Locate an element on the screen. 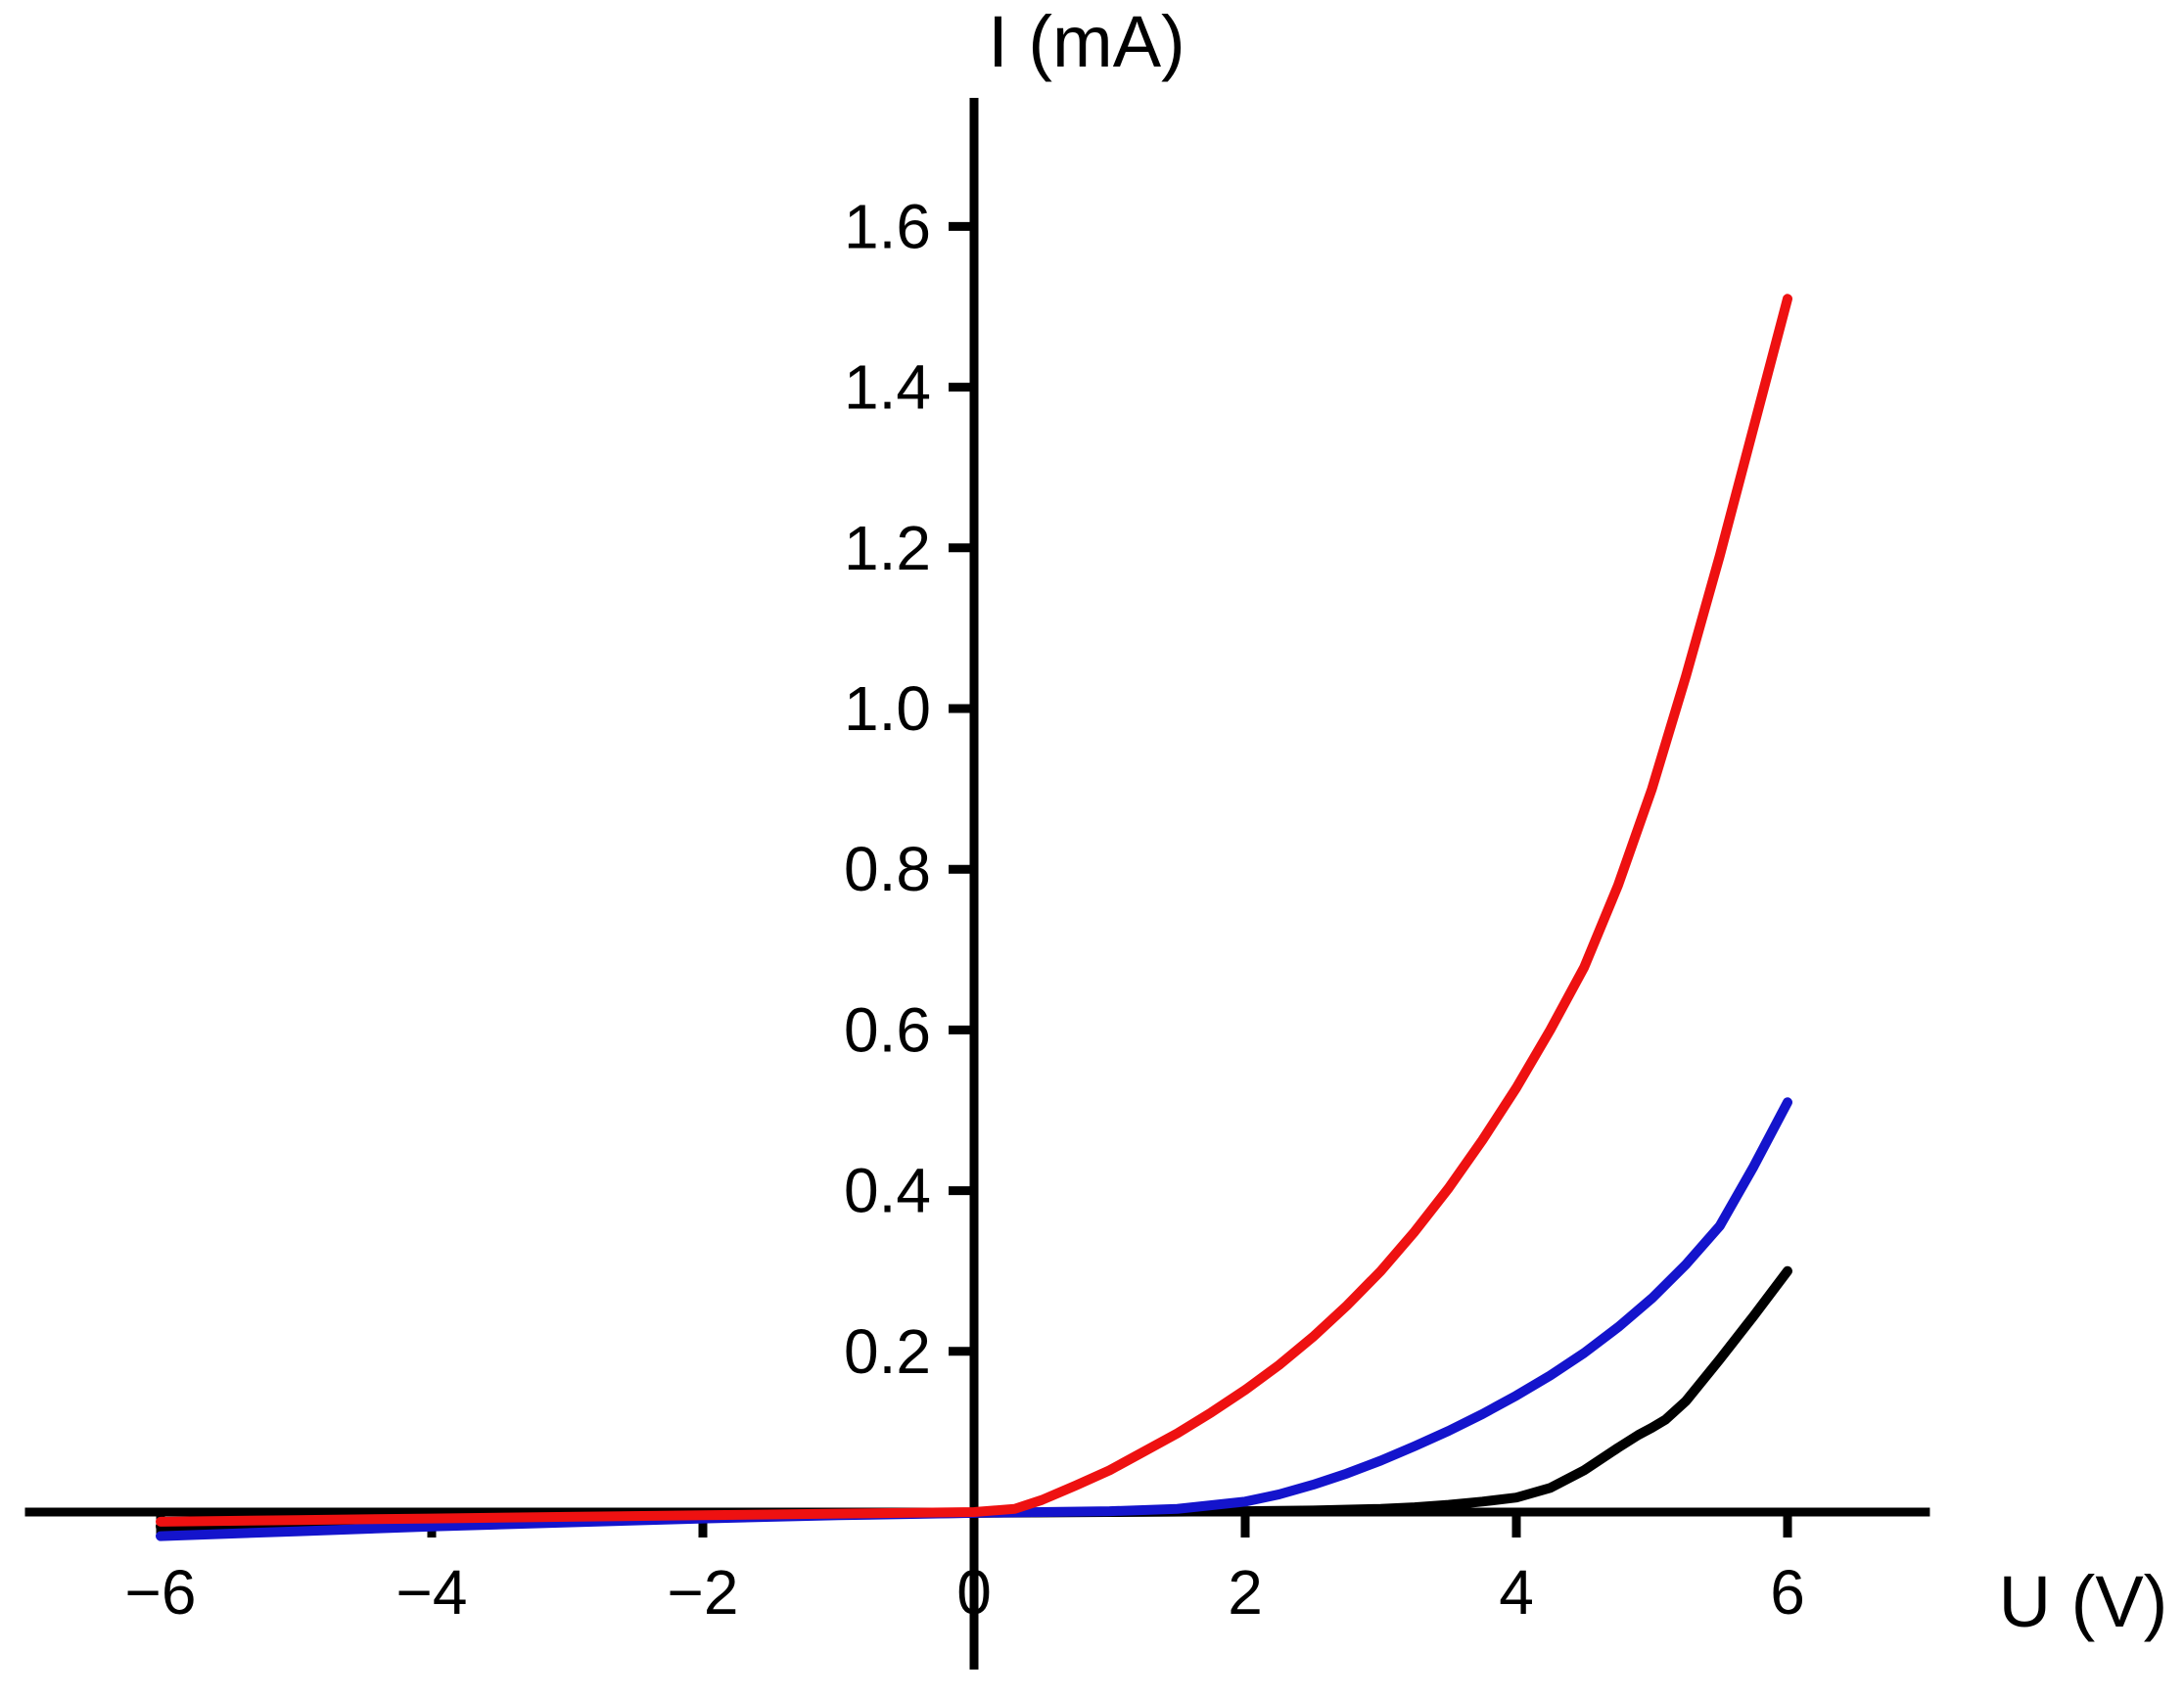 The image size is (2184, 1698). y-tick-label: 1.2 is located at coordinates (887, 548).